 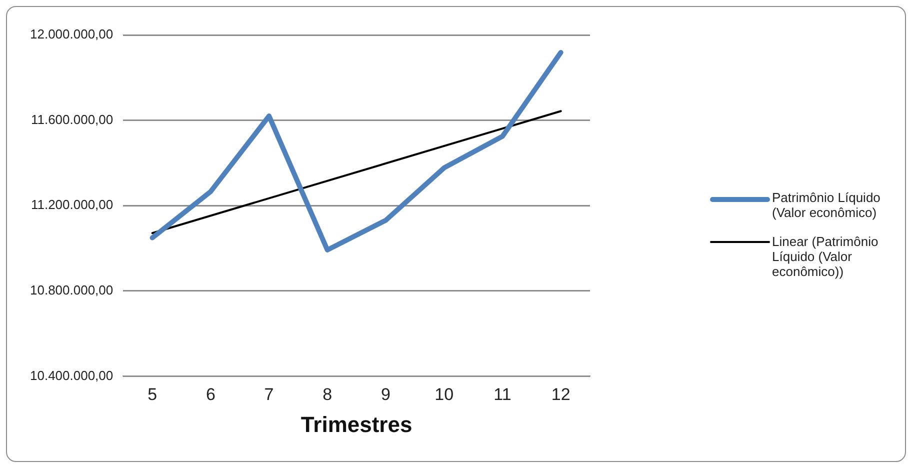 I want to click on x-tick-label: 9, so click(x=385, y=394).